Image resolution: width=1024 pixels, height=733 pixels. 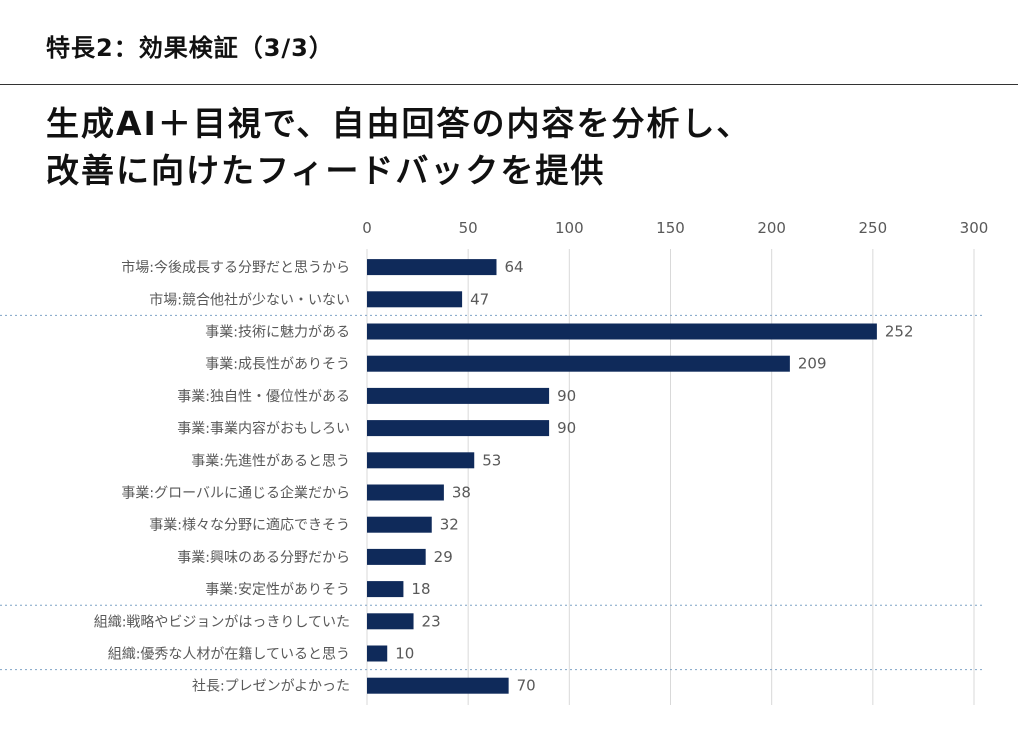 What do you see at coordinates (404, 654) in the screenshot?
I see `value-label: 10` at bounding box center [404, 654].